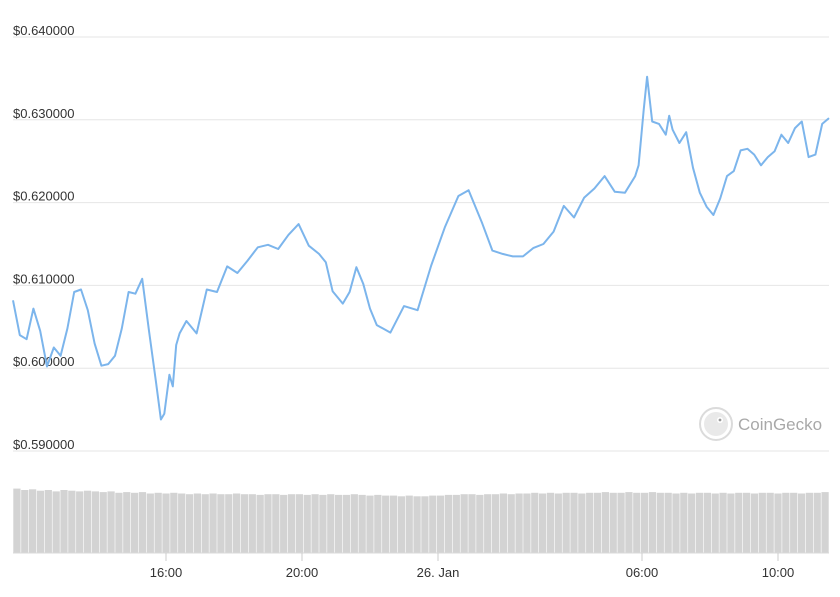 The width and height of the screenshot is (840, 597). Describe the element at coordinates (166, 572) in the screenshot. I see `x-tick-label: 16:00` at that location.